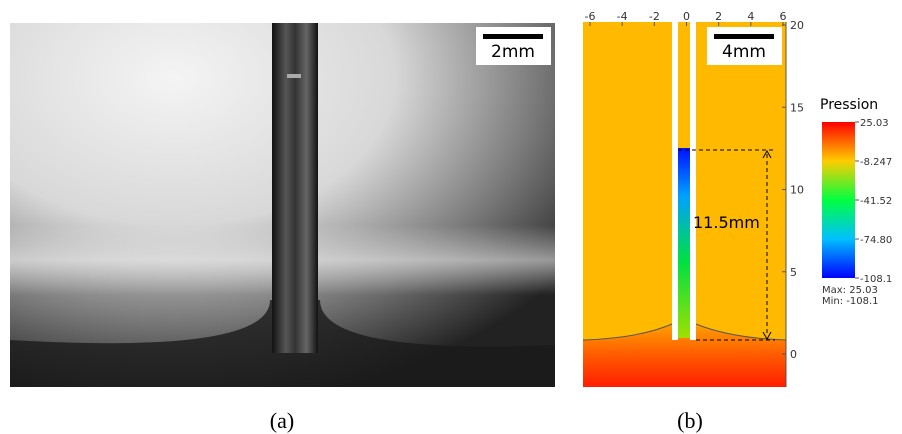 This screenshot has height=434, width=902. What do you see at coordinates (590, 16) in the screenshot?
I see `x-tick-label: -6` at bounding box center [590, 16].